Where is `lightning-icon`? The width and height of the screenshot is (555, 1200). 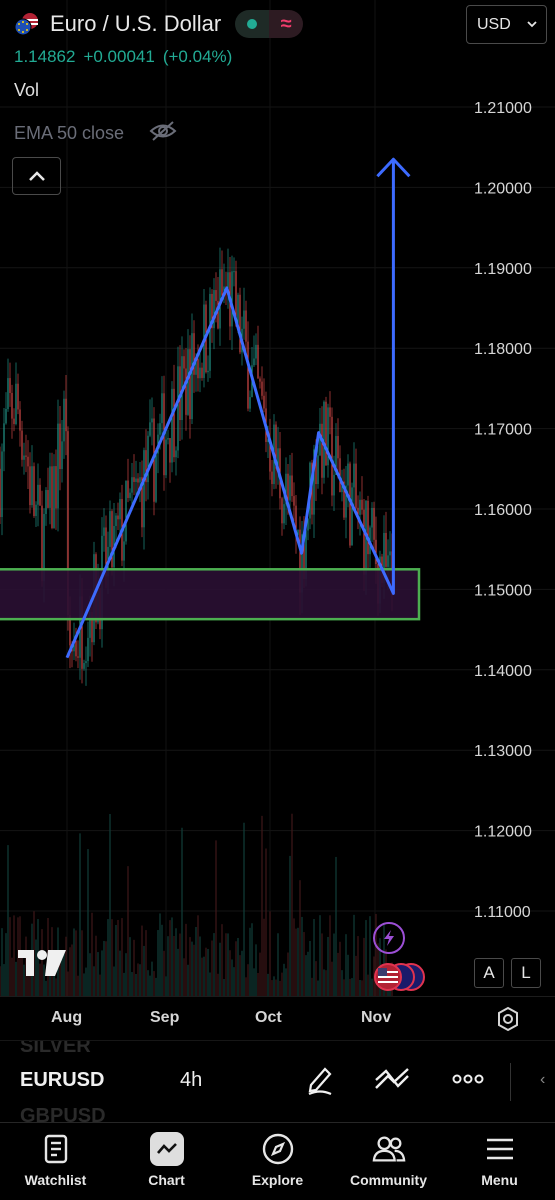
lightning-icon is located at coordinates (389, 938).